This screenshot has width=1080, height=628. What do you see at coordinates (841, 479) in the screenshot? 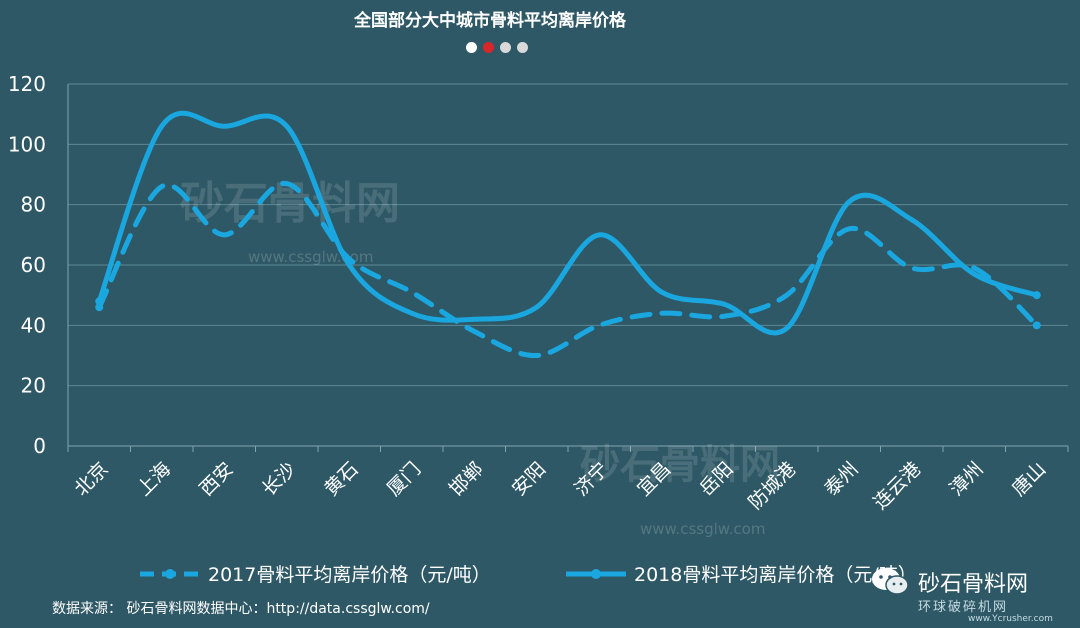
I see `x-tick-label: 泰州` at bounding box center [841, 479].